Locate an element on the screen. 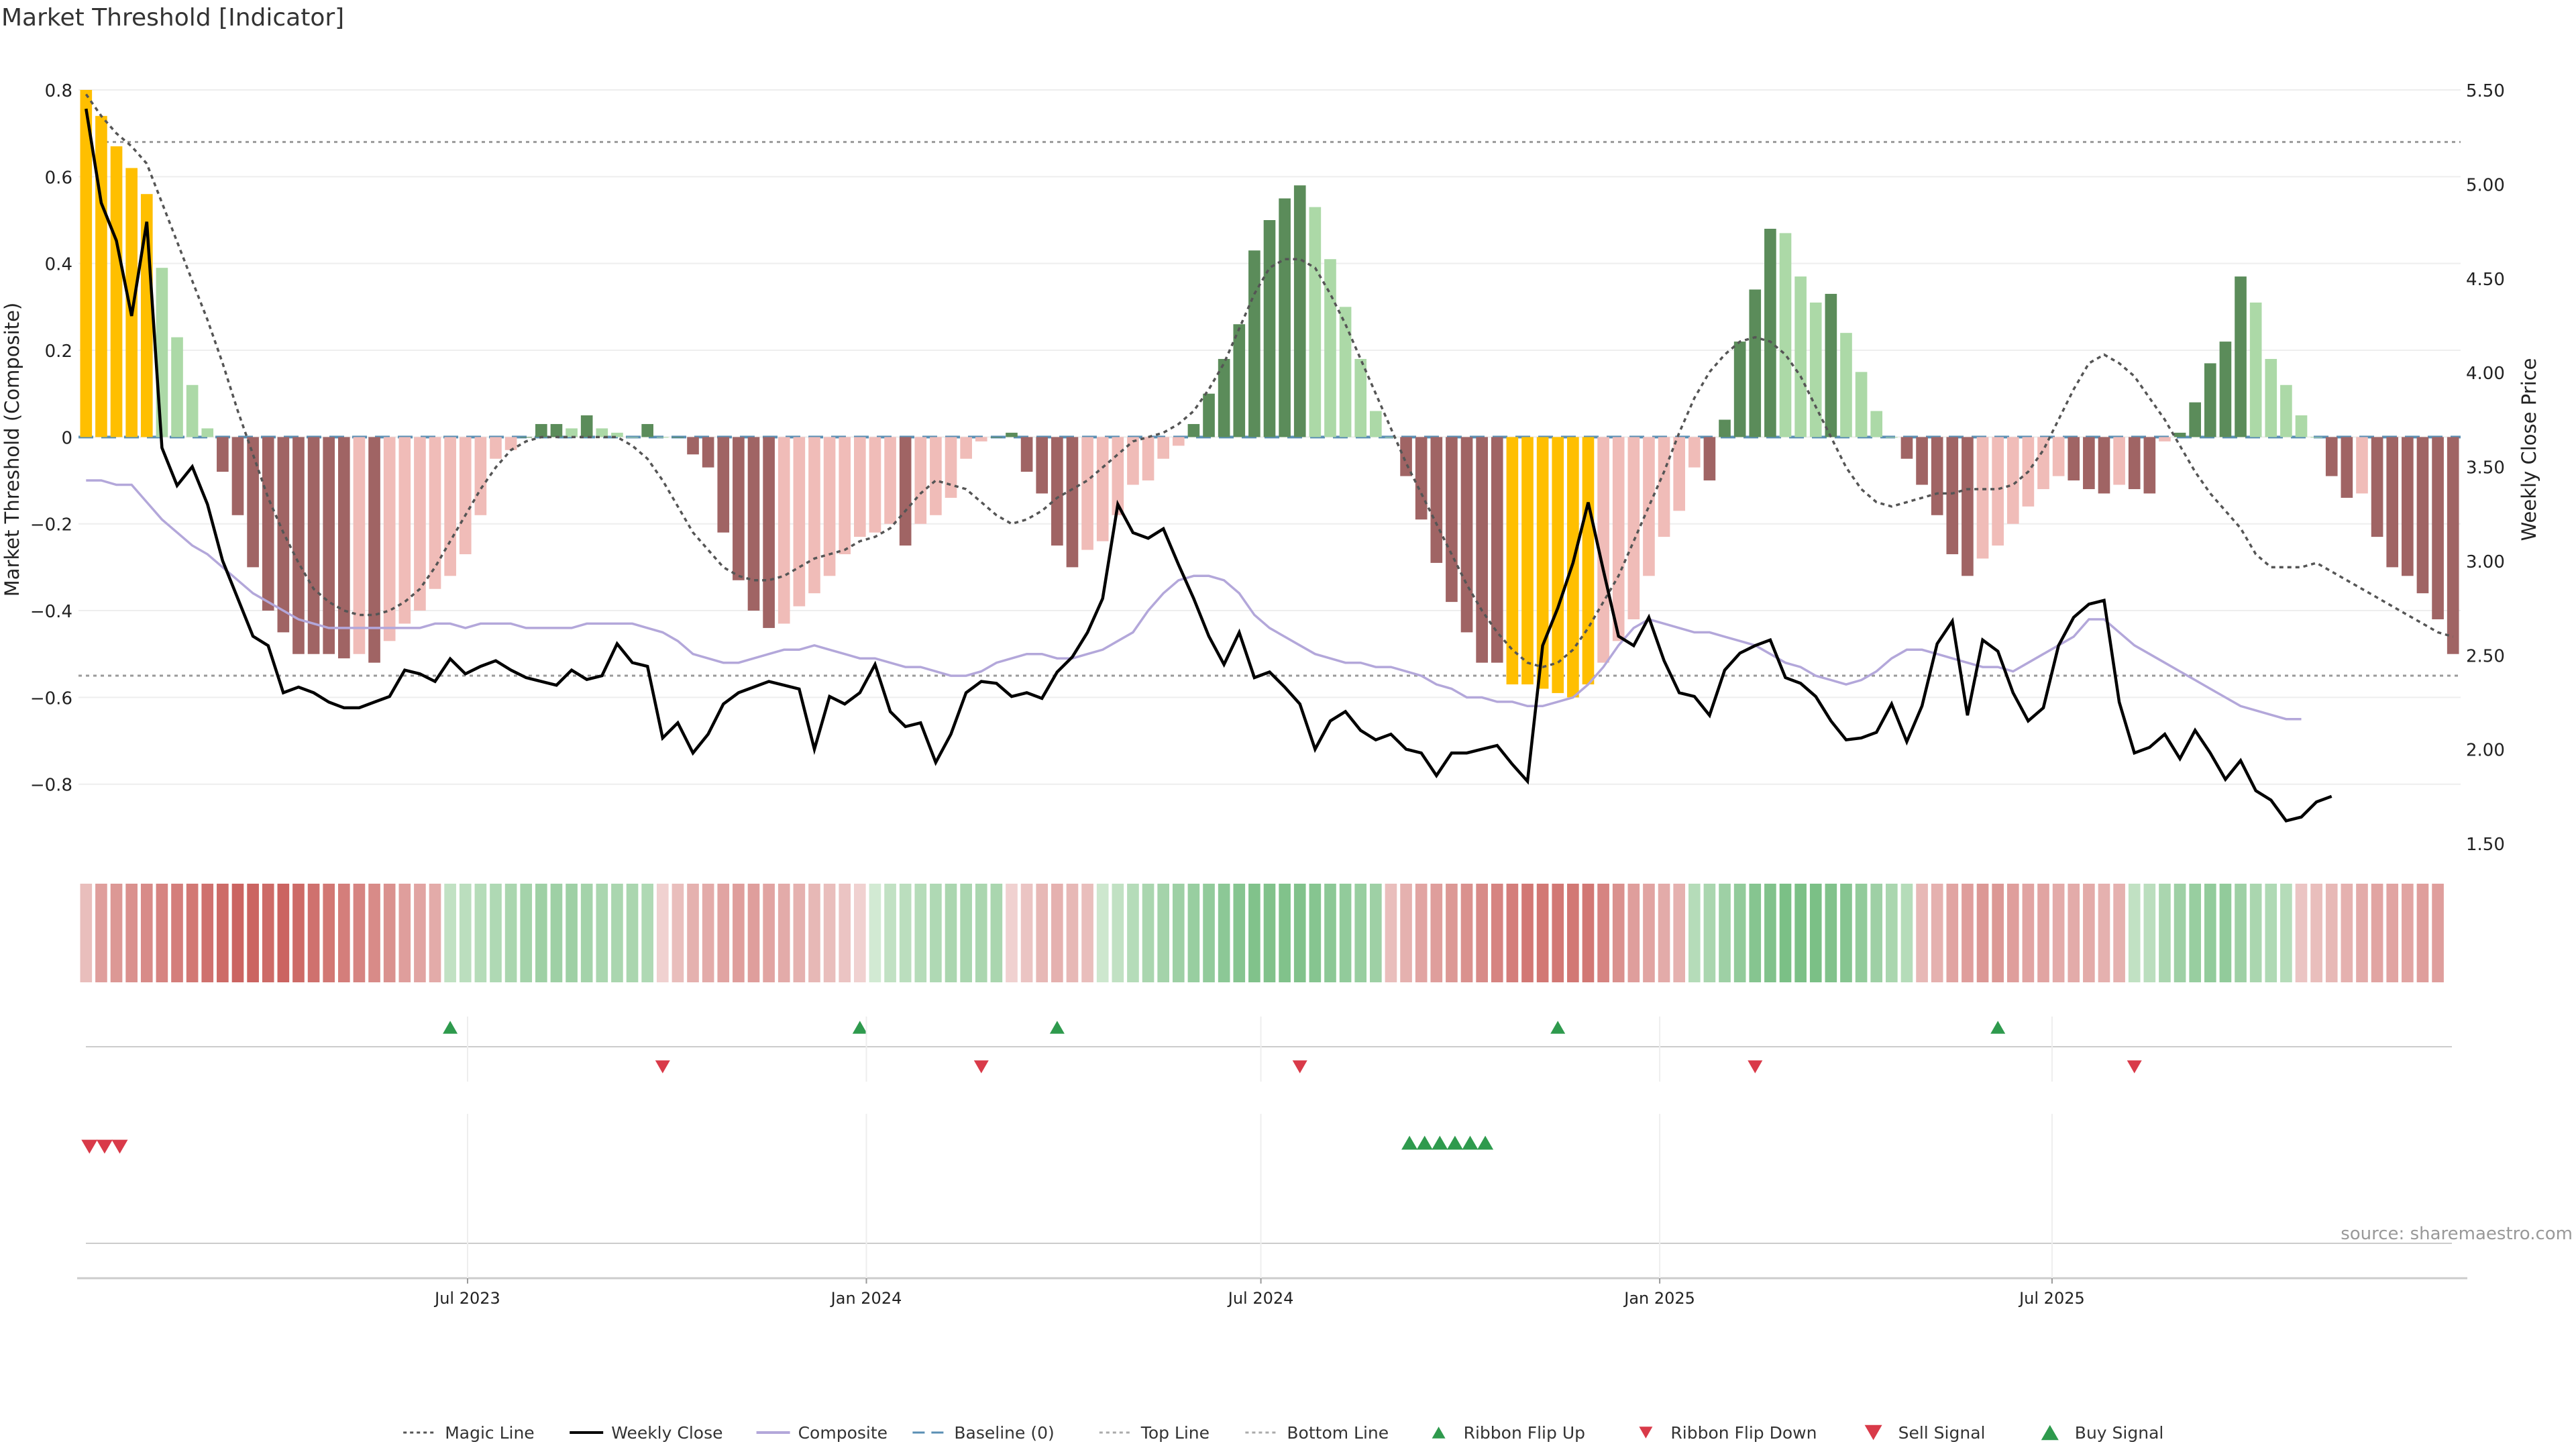 This screenshot has width=2576, height=1452. legend-swatch is located at coordinates (1646, 1433).